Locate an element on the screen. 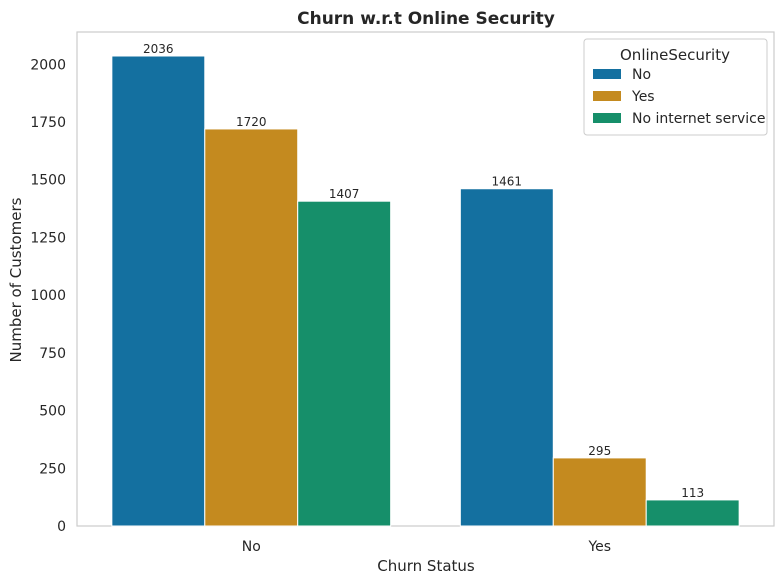 The height and width of the screenshot is (584, 784). legend-box is located at coordinates (675, 87).